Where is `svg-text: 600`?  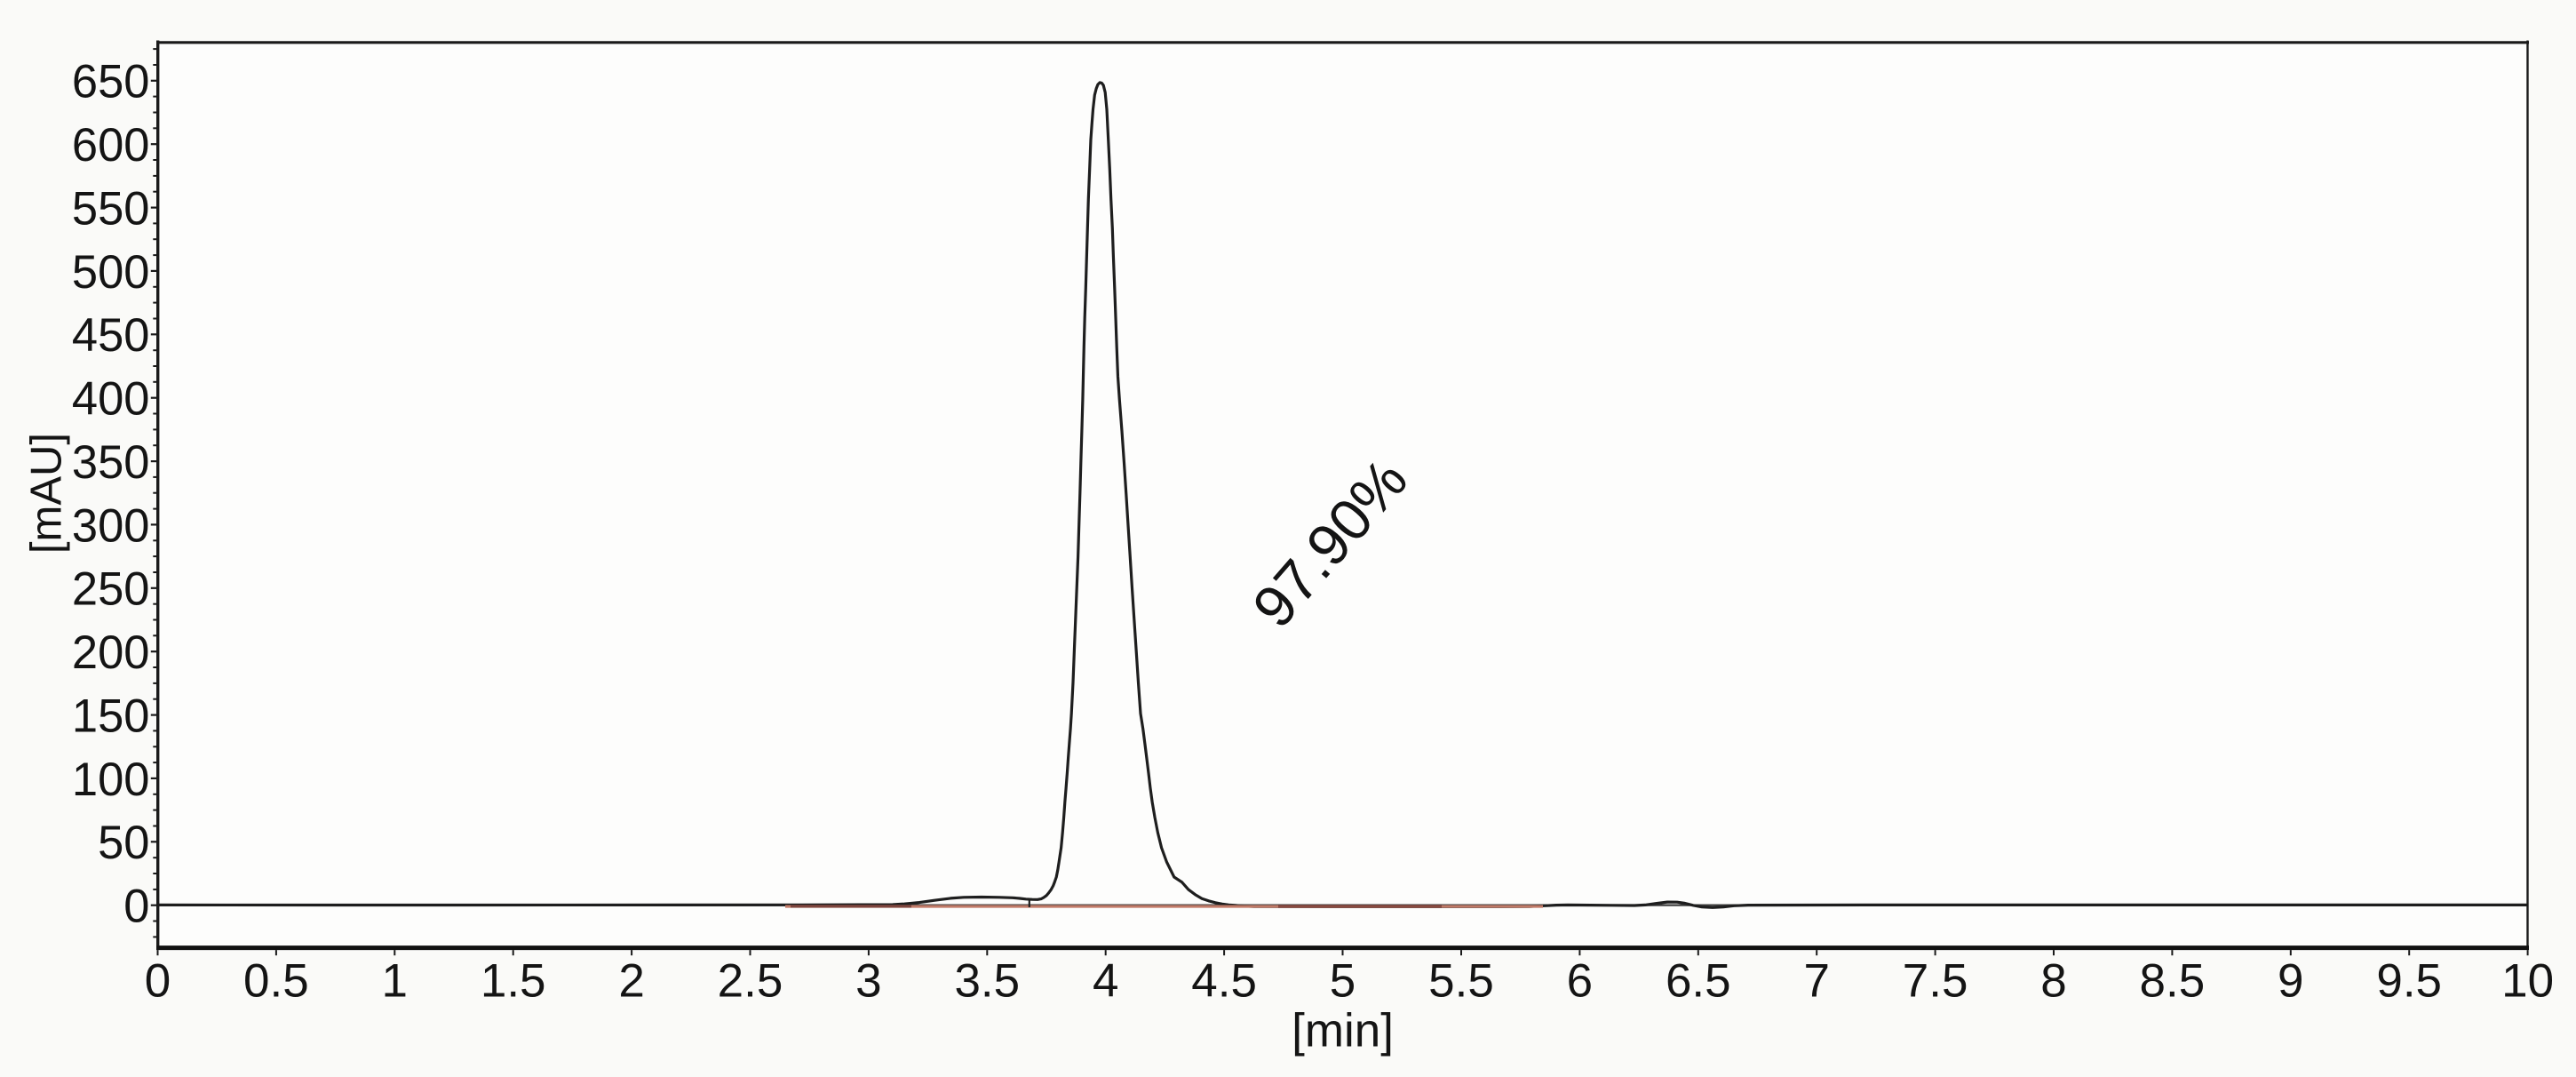 svg-text: 600 is located at coordinates (111, 146).